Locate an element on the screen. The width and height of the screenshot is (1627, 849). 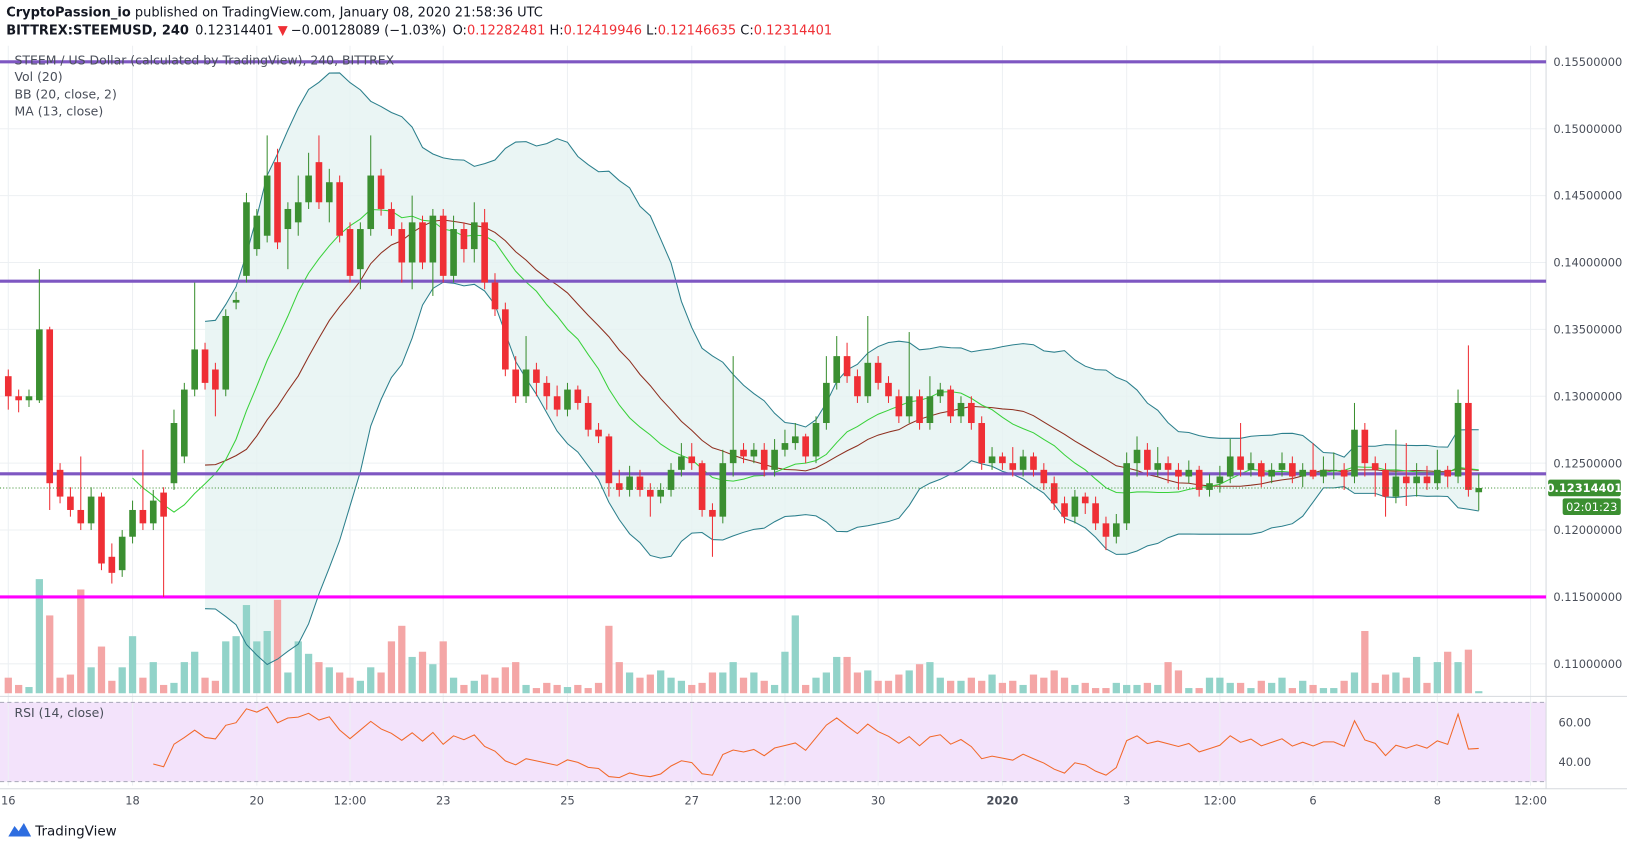
countdown-box is located at coordinates (1591, 506).